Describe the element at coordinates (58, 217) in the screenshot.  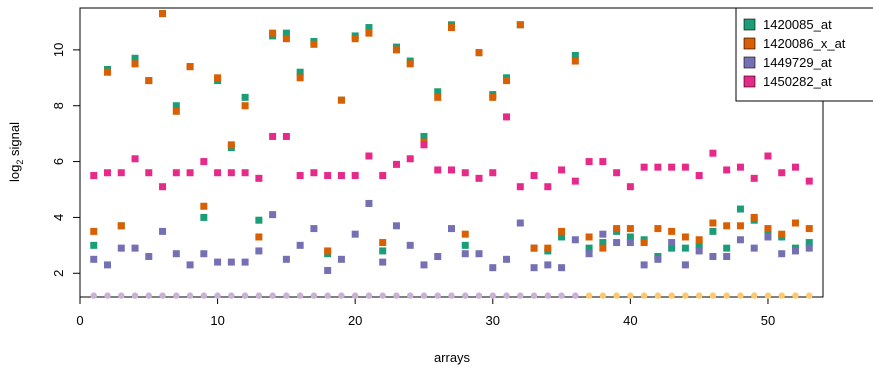
I see `y-tick-label: 4` at that location.